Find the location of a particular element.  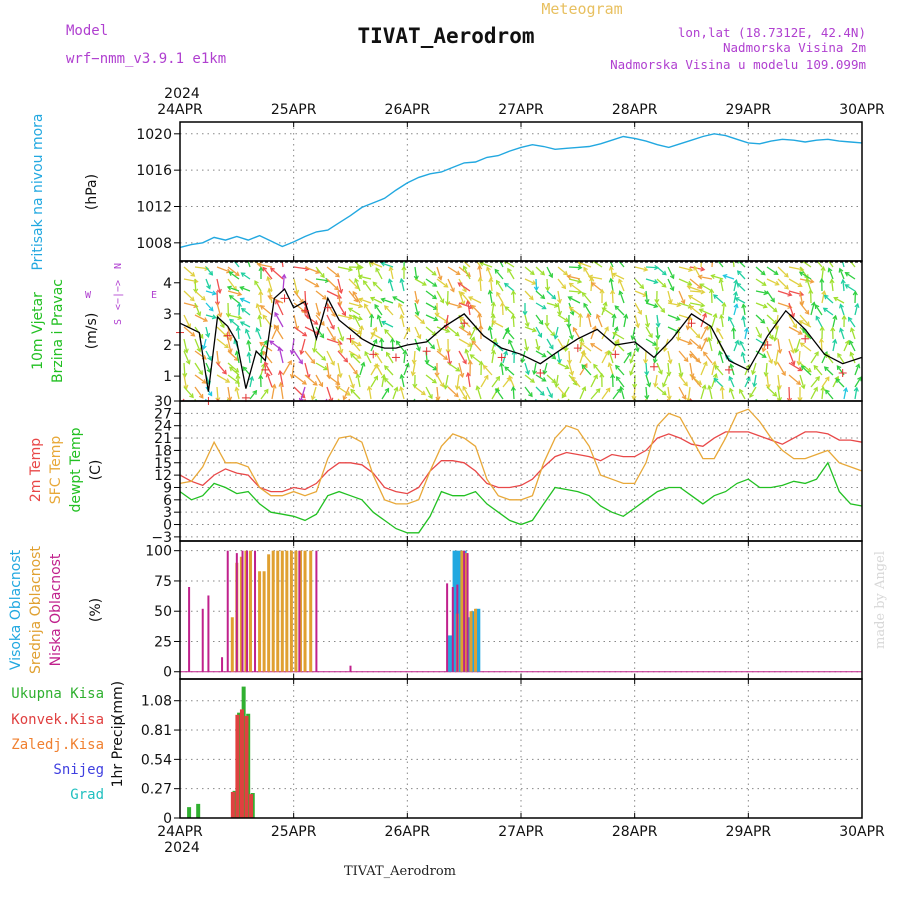

bottom-date-label: 26APR is located at coordinates (408, 832).